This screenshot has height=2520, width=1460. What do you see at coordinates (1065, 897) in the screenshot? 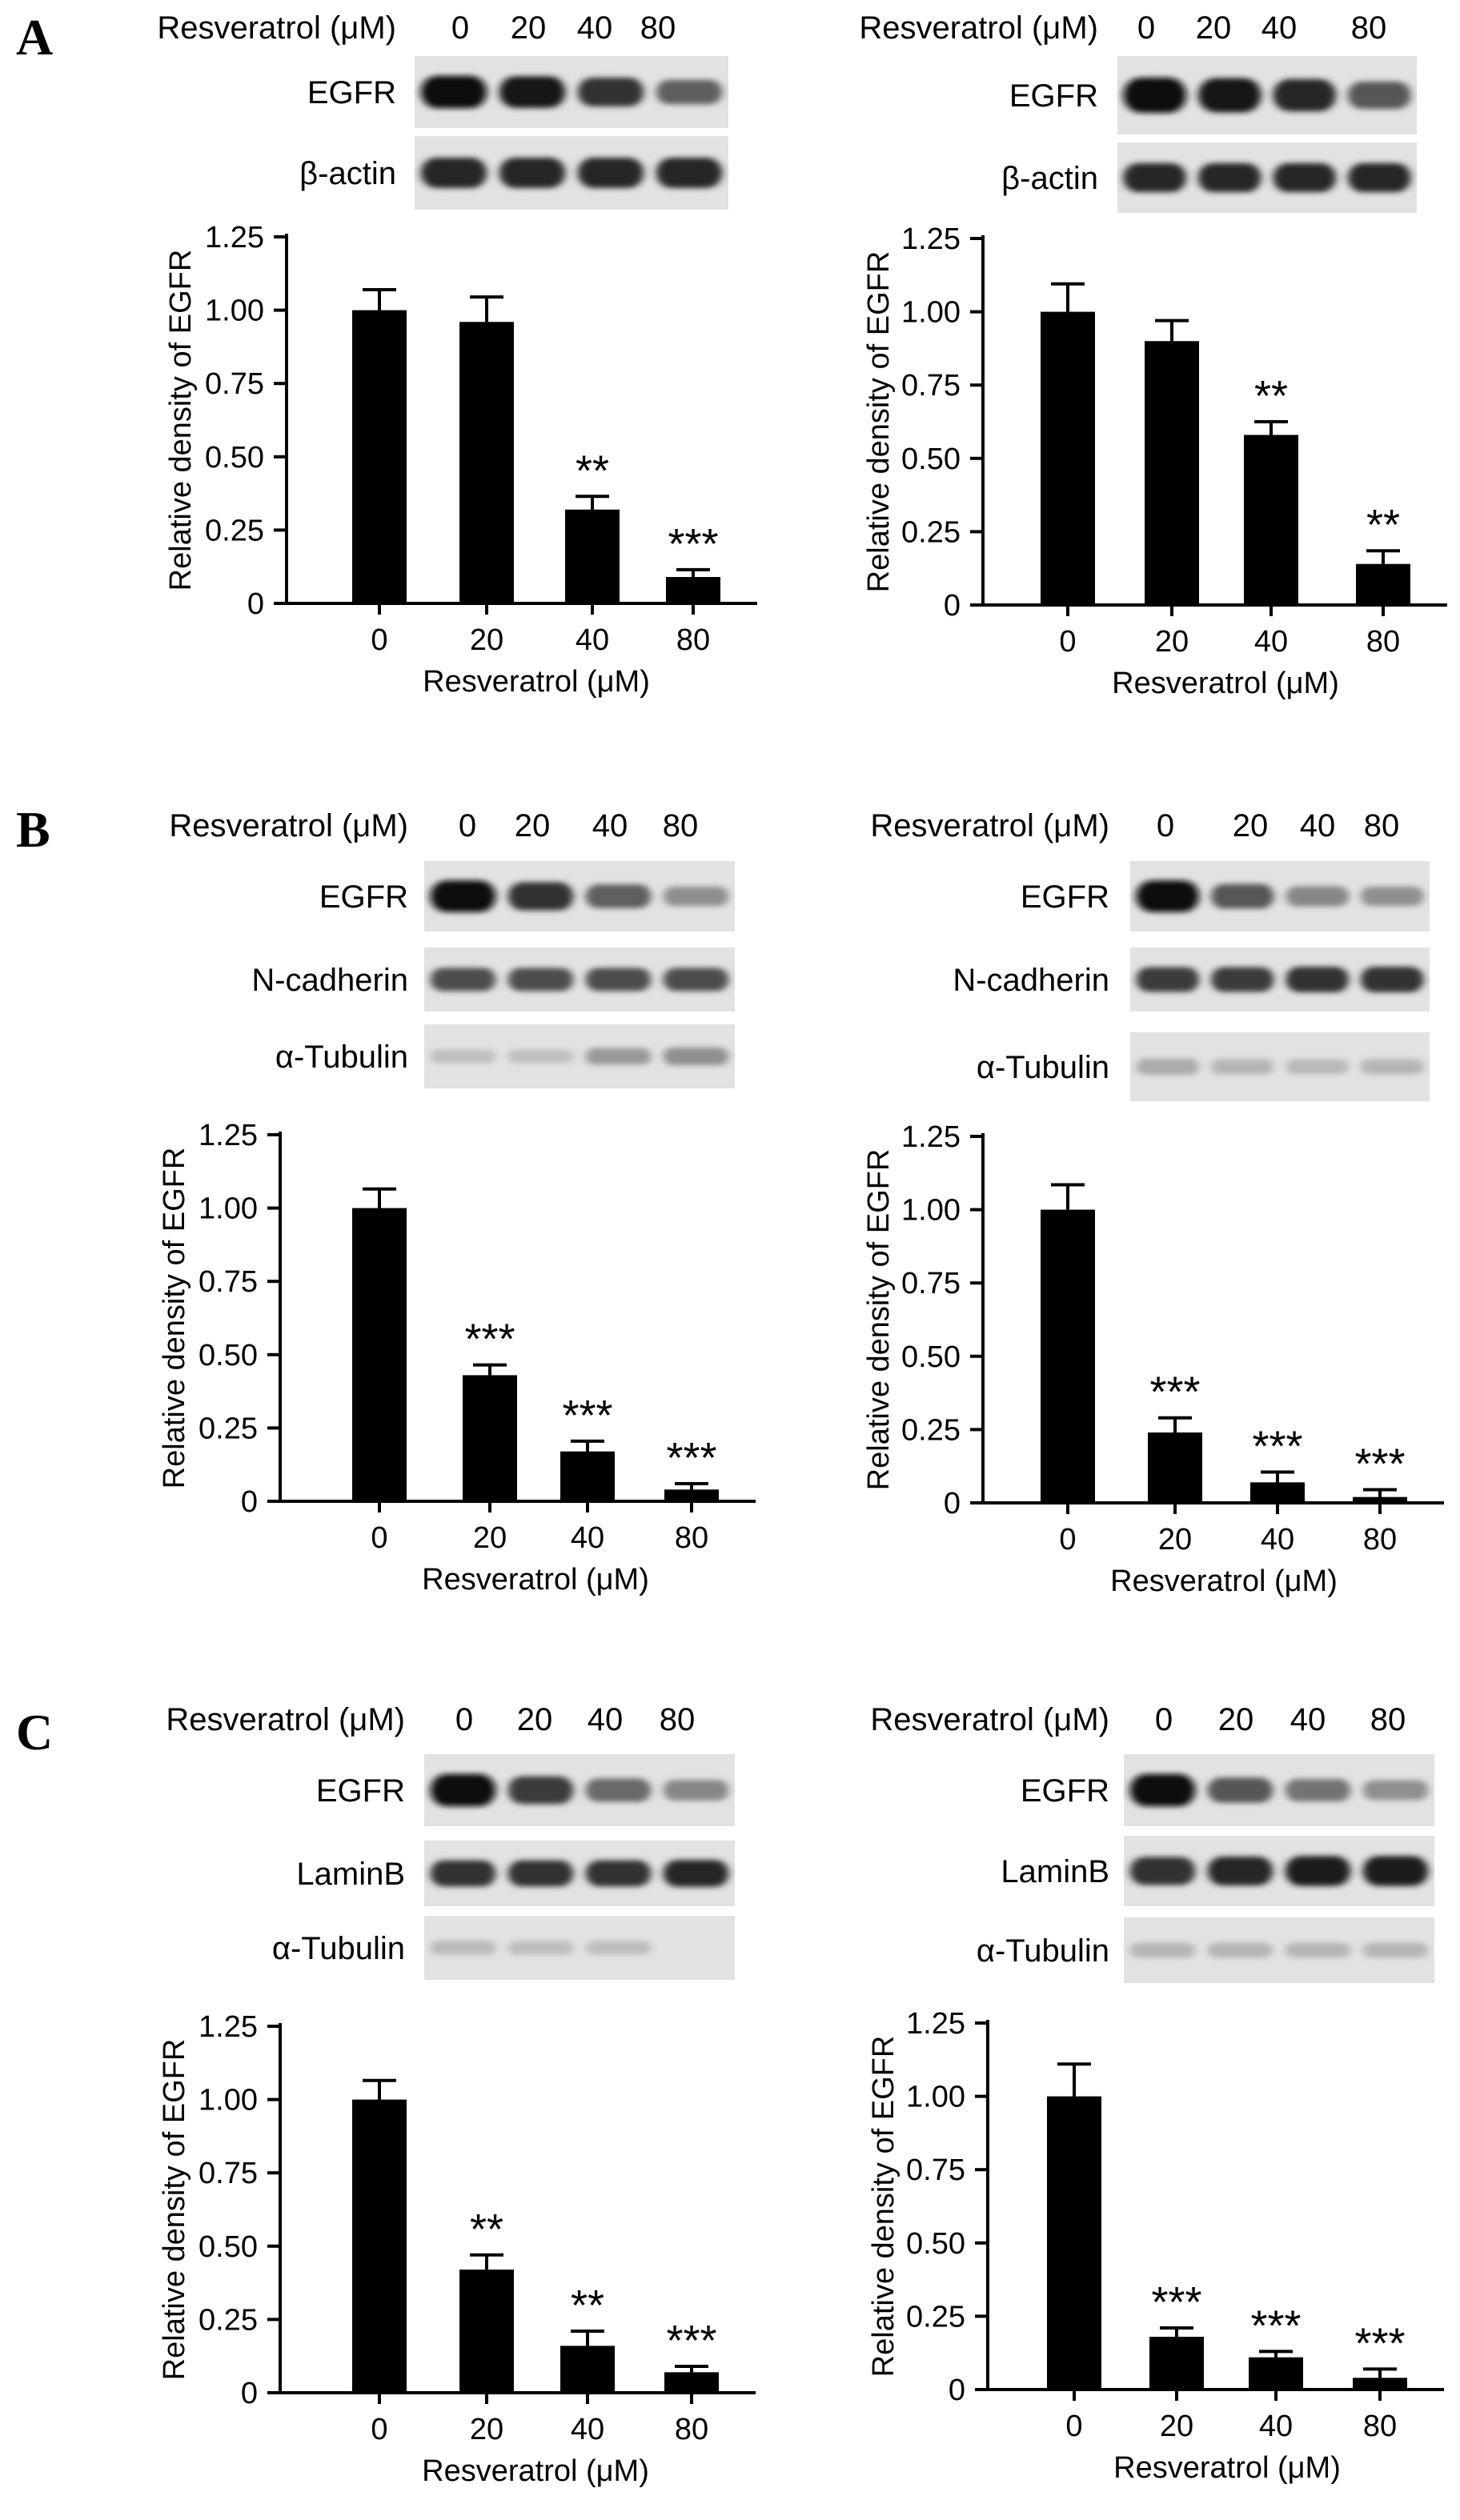
I see `blot-row-label: EGFR` at bounding box center [1065, 897].